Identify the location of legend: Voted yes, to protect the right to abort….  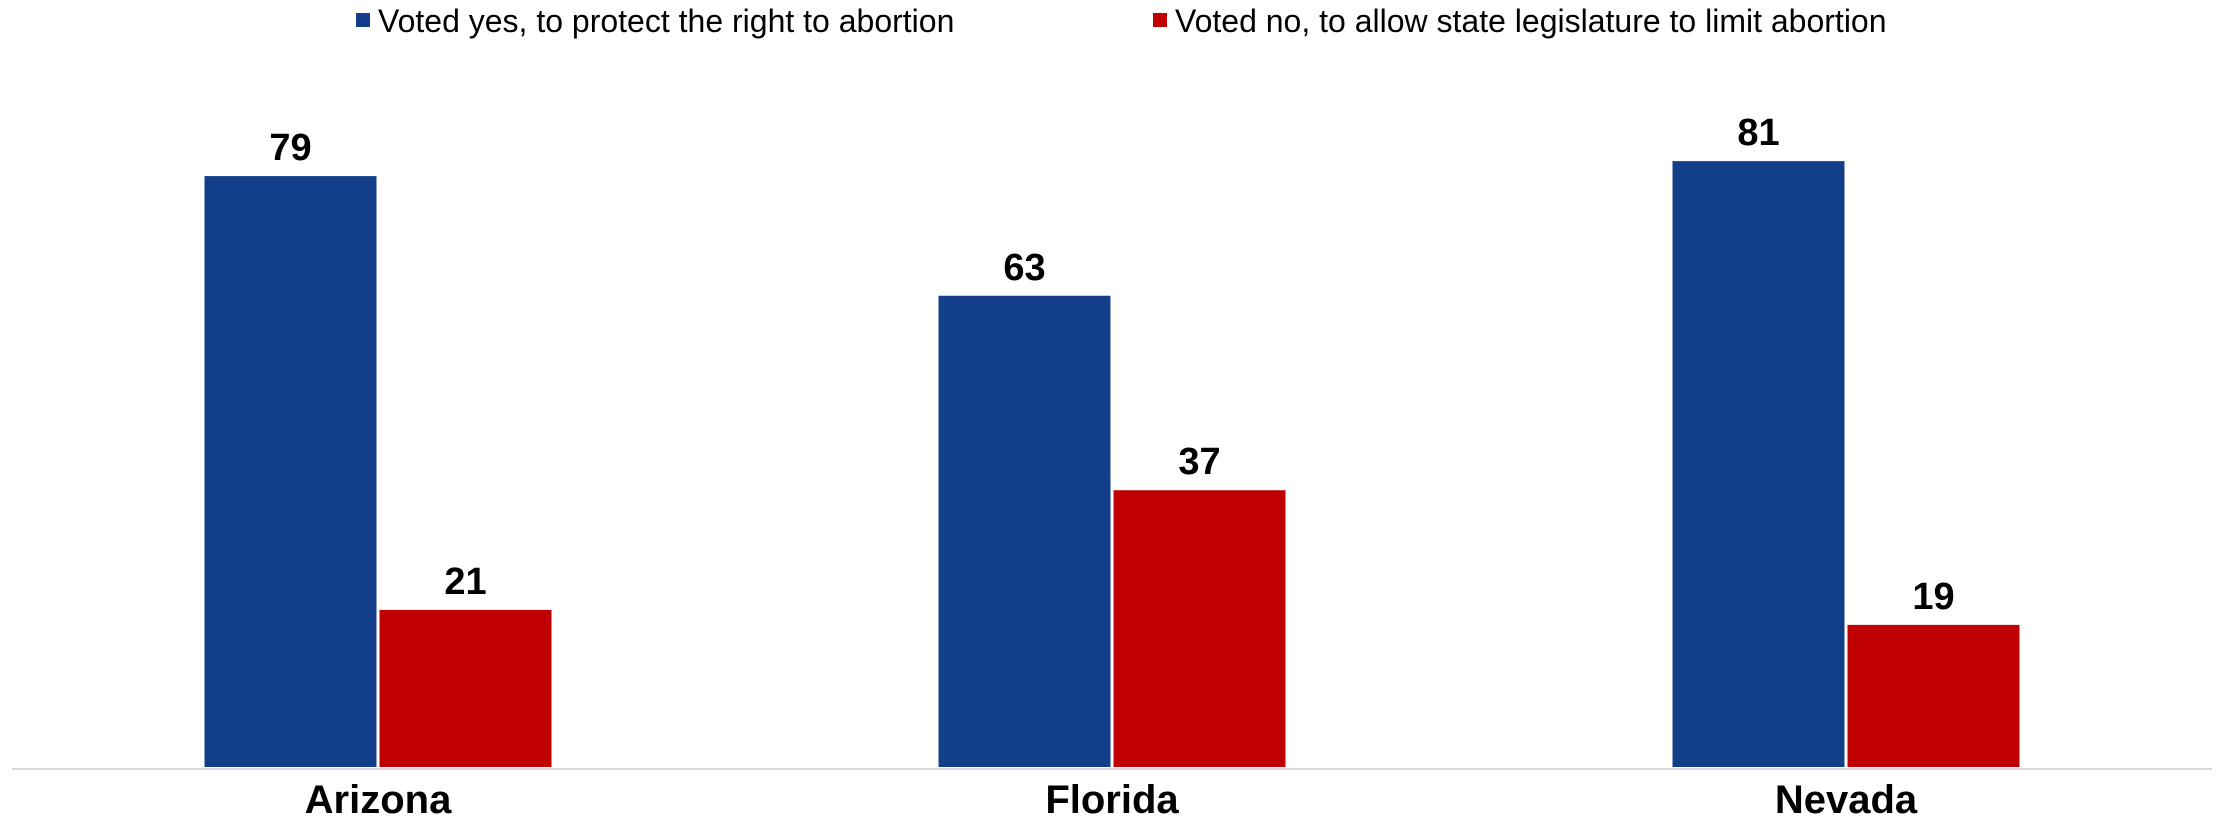
(1121, 21).